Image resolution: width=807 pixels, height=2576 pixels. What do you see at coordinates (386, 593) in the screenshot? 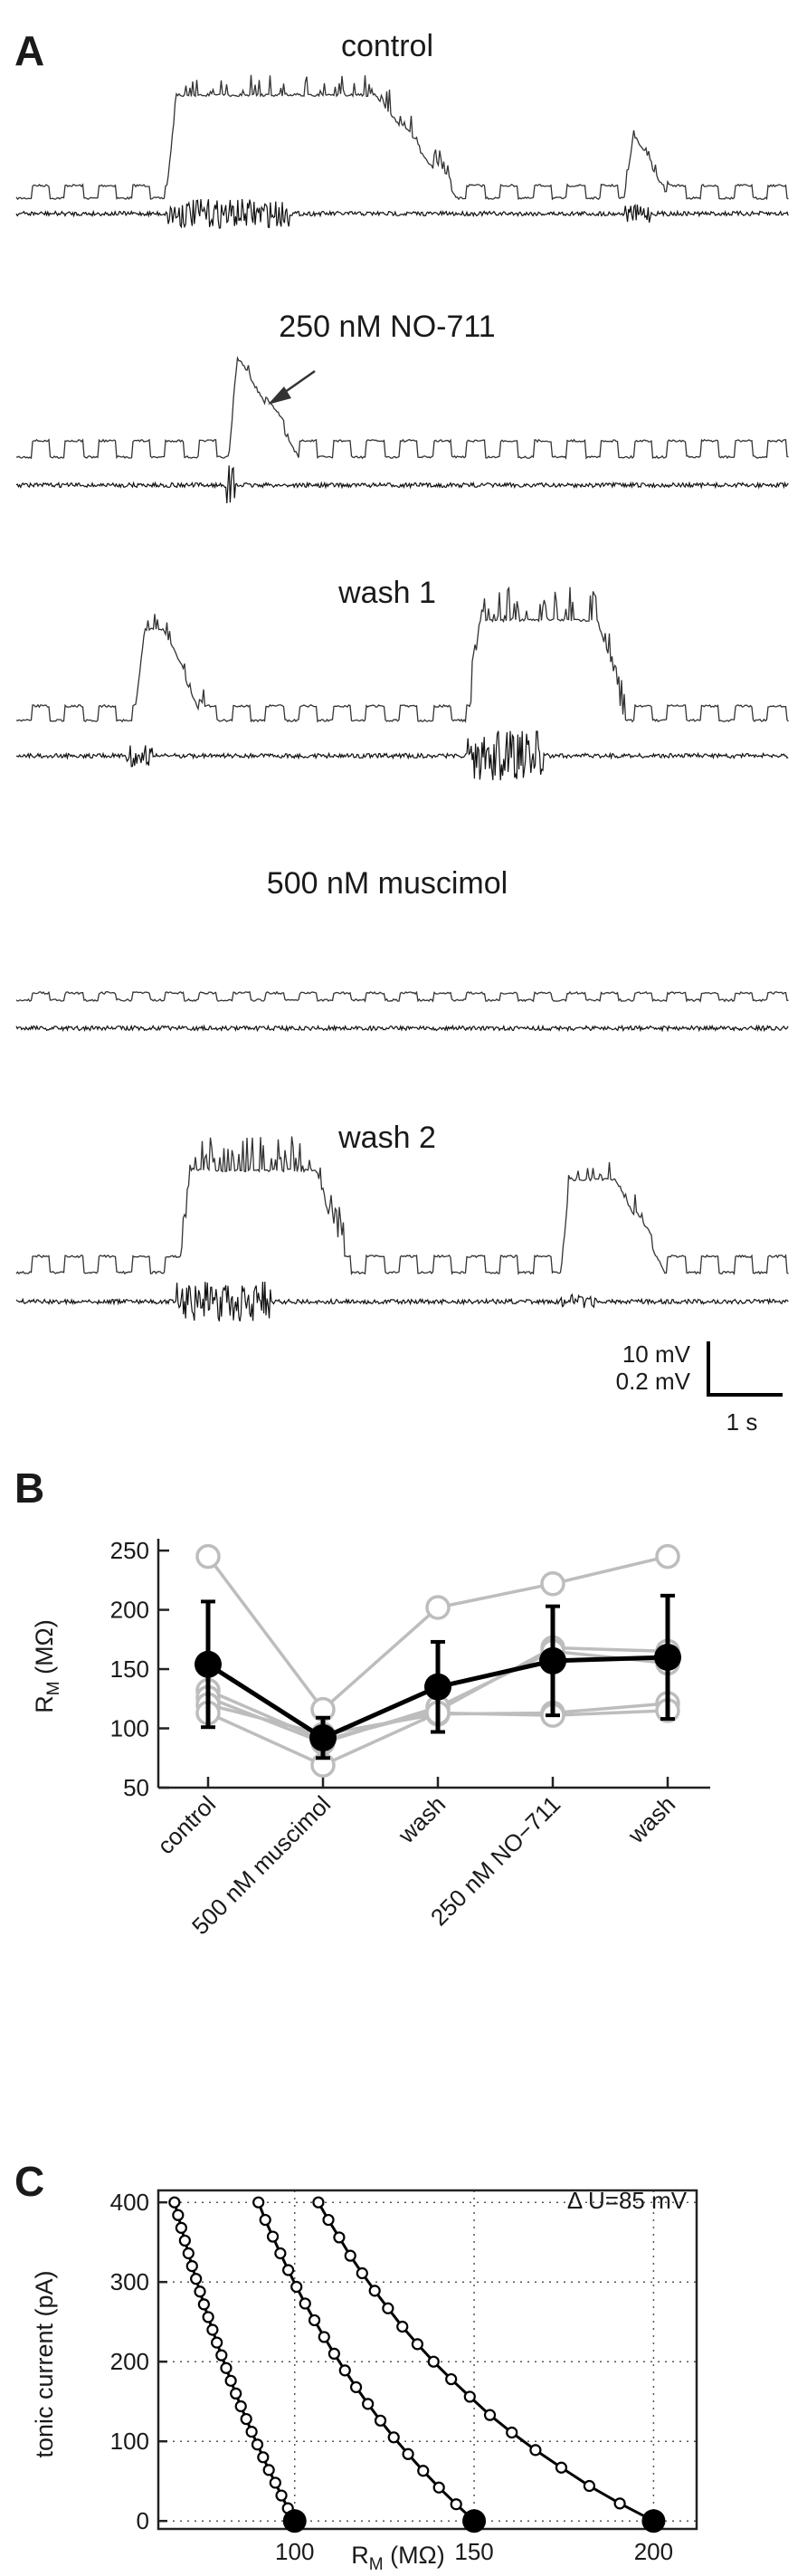
I see `trace-title-wash1: wash 1` at bounding box center [386, 593].